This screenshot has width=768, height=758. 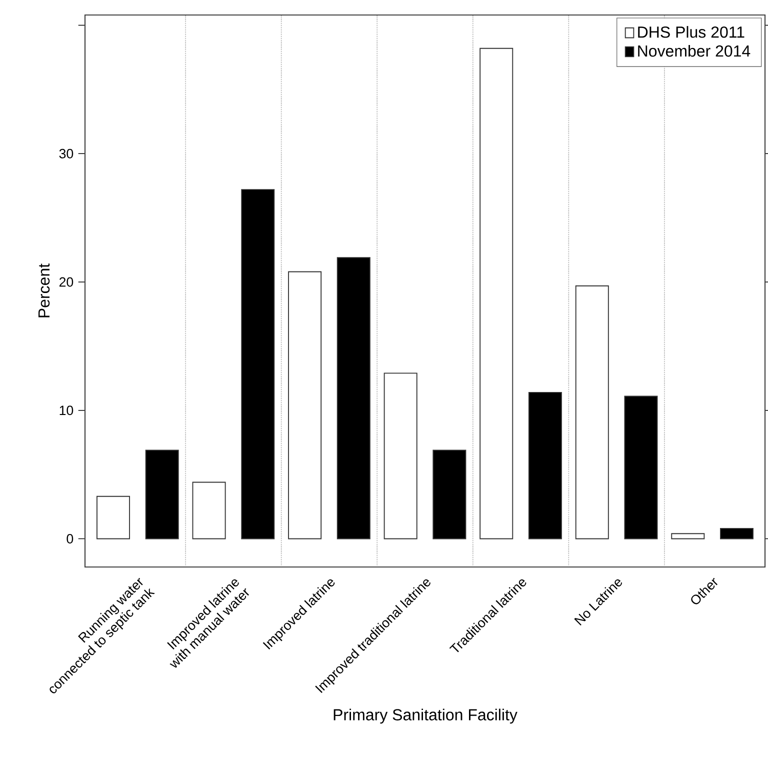 What do you see at coordinates (67, 411) in the screenshot?
I see `y-tick-label: 10` at bounding box center [67, 411].